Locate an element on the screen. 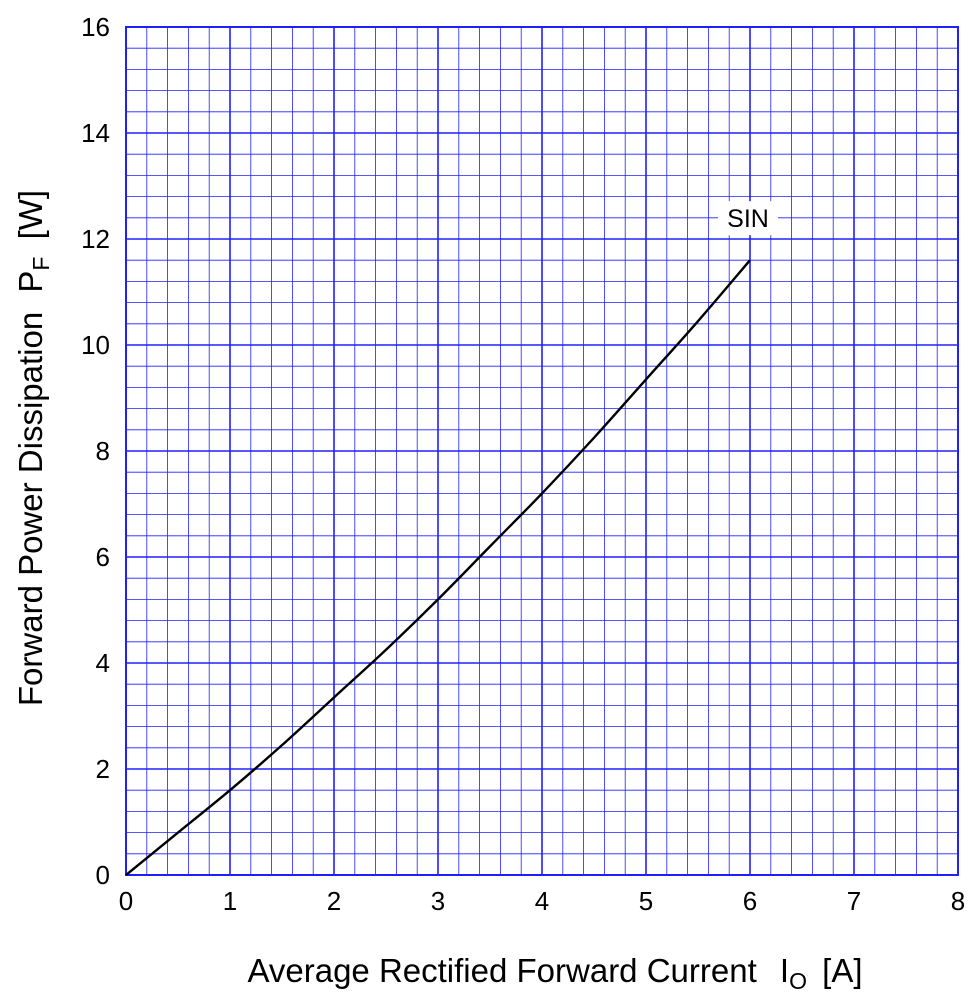 The image size is (972, 1003). y-tick-label: 14 is located at coordinates (95, 133).